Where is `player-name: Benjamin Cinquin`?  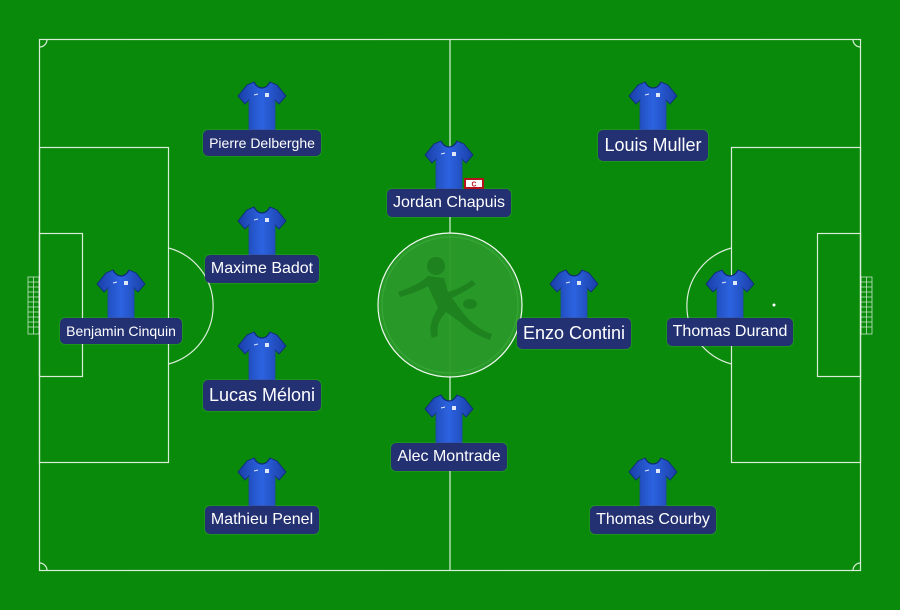
player-name: Benjamin Cinquin is located at coordinates (121, 331).